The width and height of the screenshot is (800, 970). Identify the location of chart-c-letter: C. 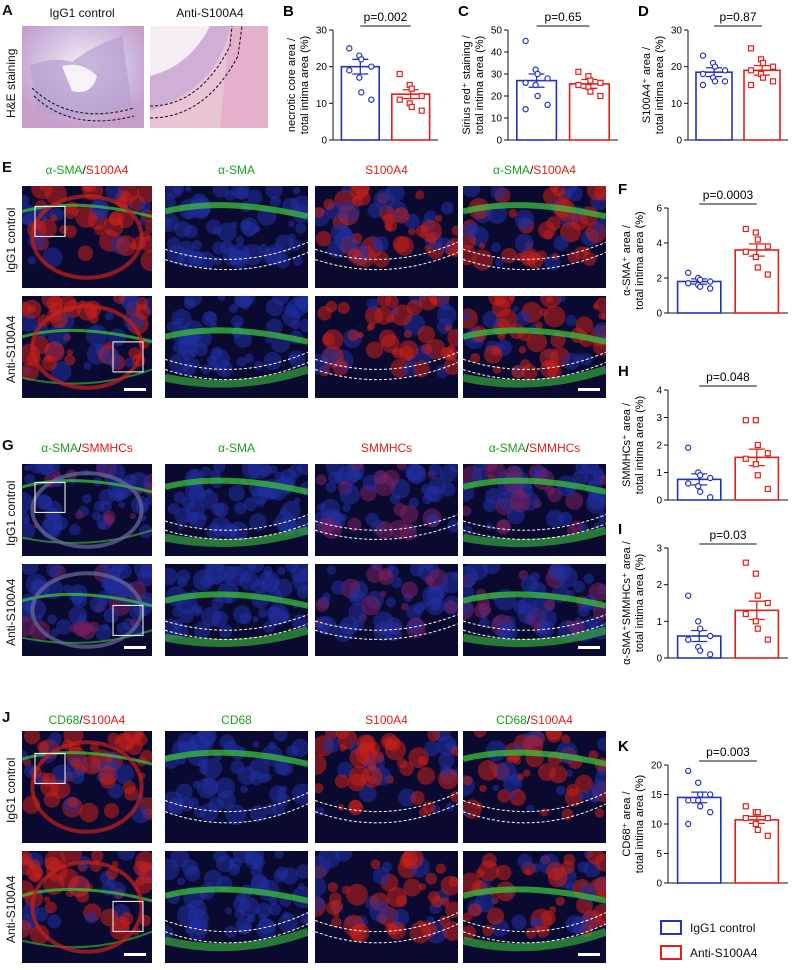
(463, 11).